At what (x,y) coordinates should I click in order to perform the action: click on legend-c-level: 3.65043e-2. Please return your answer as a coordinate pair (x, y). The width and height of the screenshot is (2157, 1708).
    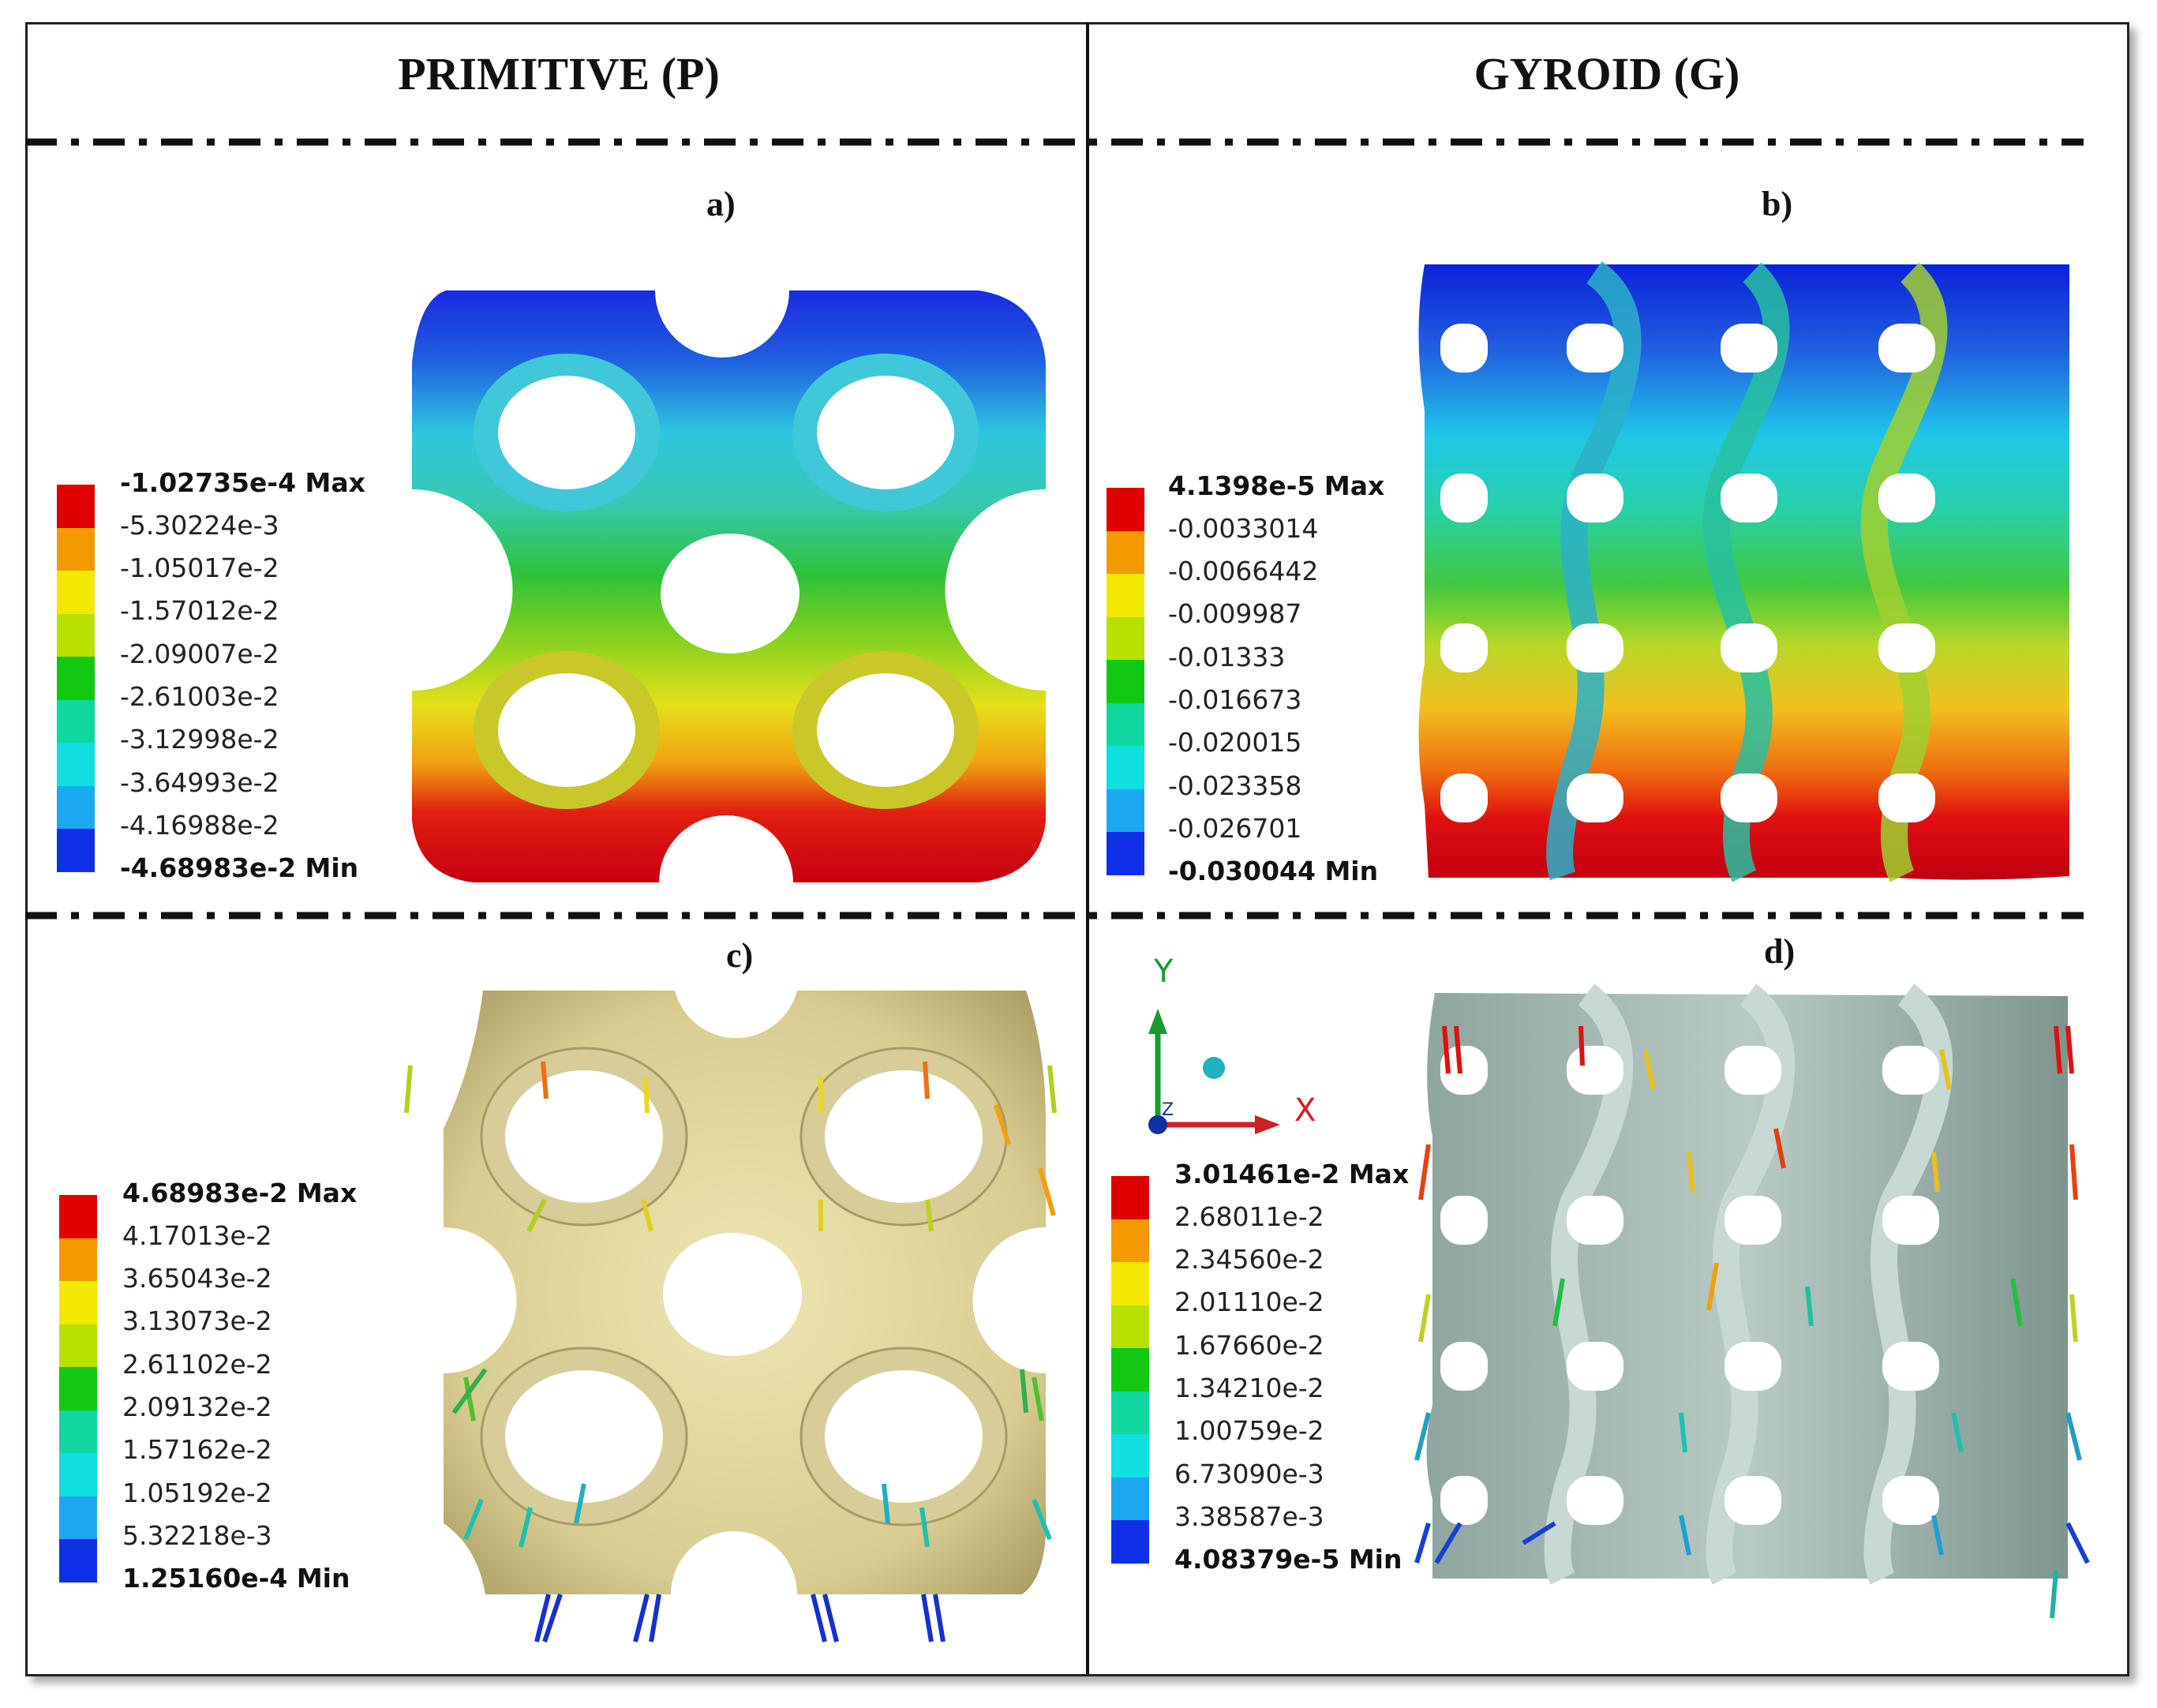
    Looking at the image, I should click on (197, 1278).